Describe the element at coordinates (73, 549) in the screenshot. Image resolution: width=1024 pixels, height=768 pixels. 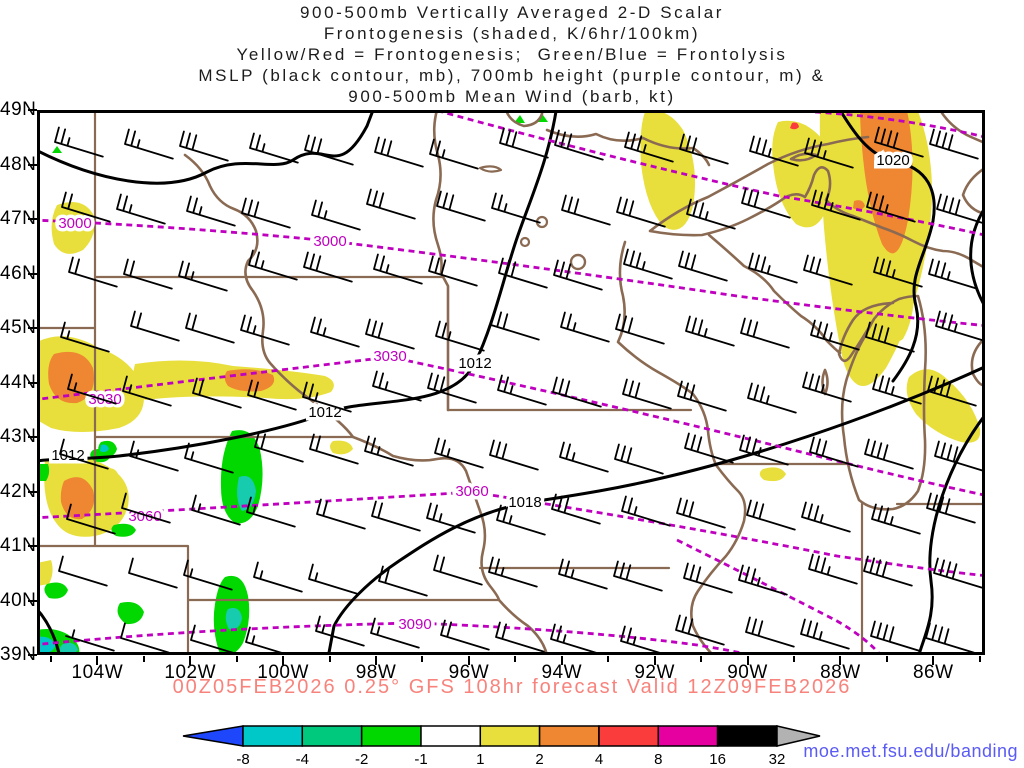
I see `cyan-frontolysis-shading` at that location.